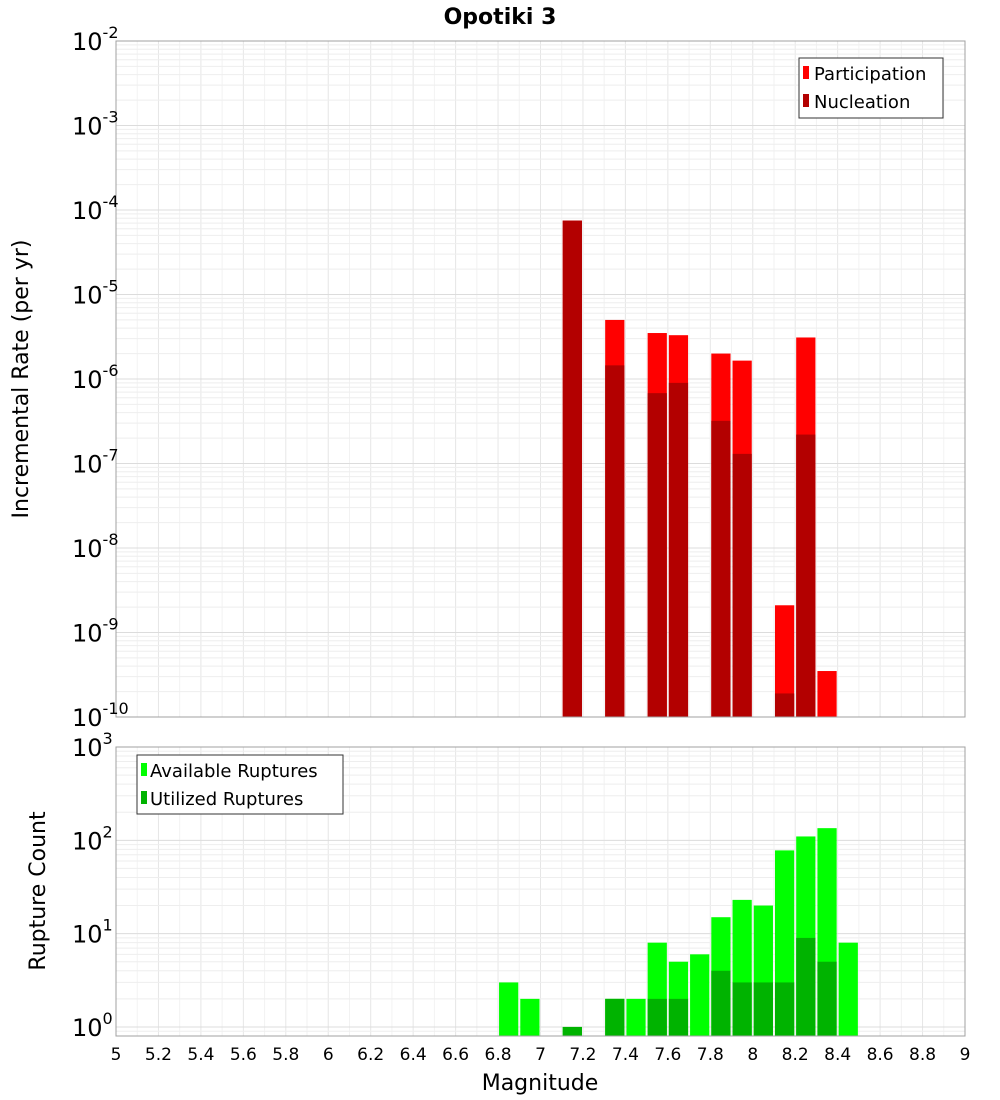  I want to click on top-legend-box, so click(871, 88).